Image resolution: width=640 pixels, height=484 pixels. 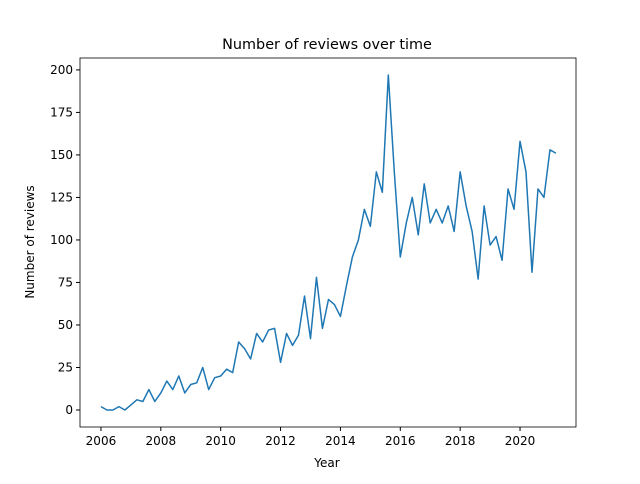 What do you see at coordinates (61, 70) in the screenshot?
I see `y-tick-label: 200` at bounding box center [61, 70].